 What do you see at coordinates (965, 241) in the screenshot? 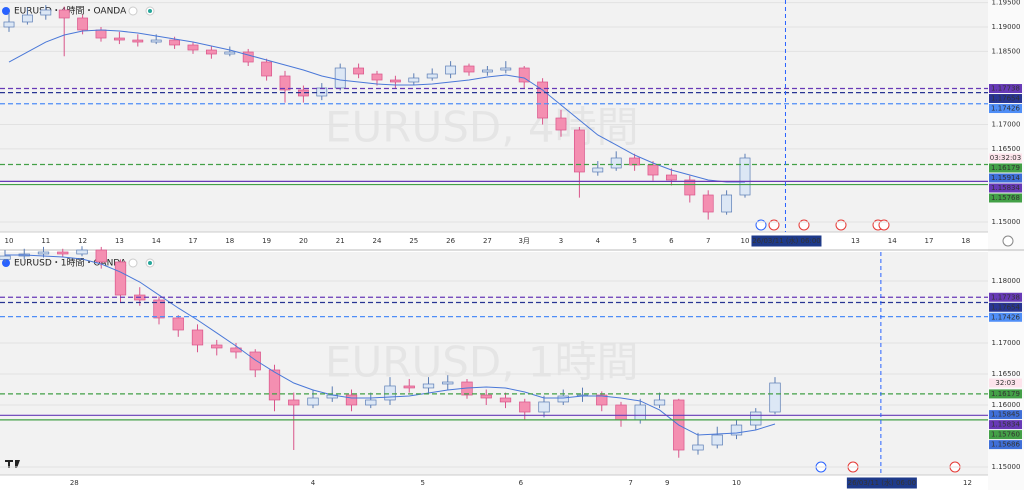
I see `x-tick-label: 18` at bounding box center [965, 241].